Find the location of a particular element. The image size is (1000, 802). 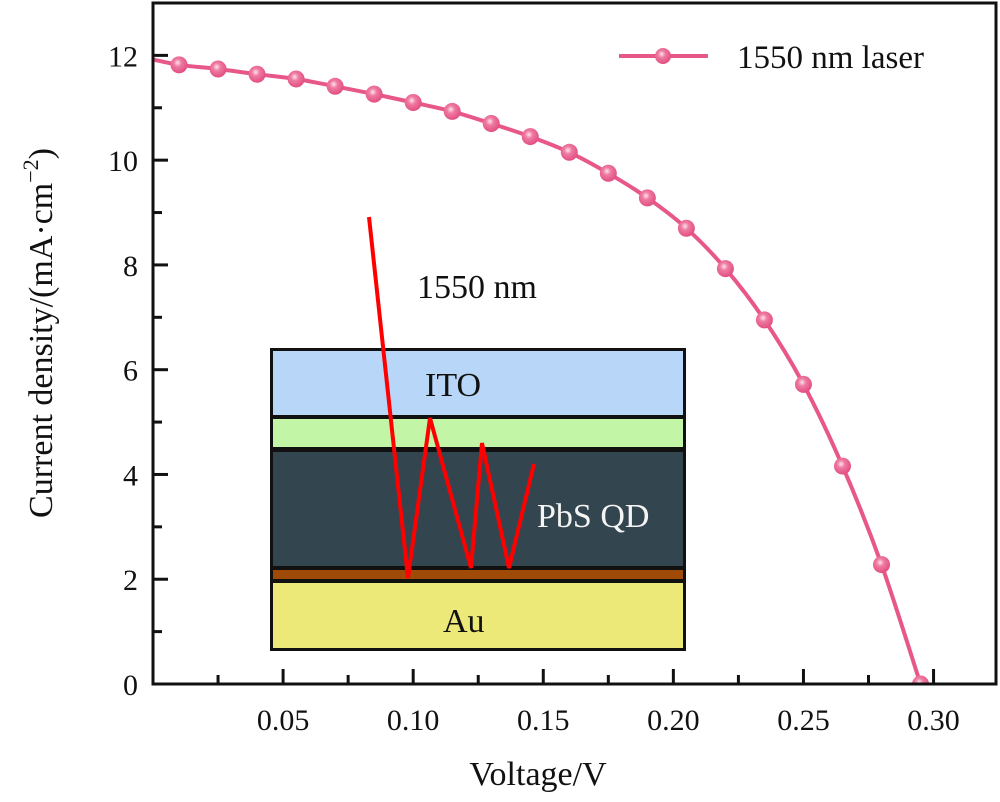

y-axis-title-close: ) is located at coordinates (41, 153).